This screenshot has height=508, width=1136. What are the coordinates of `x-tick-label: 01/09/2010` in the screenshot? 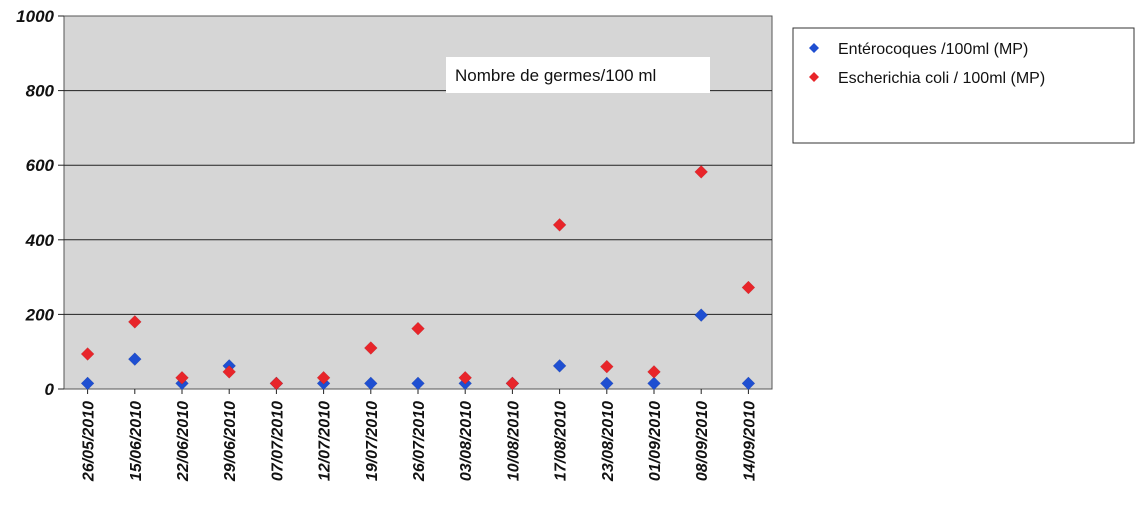 It's located at (655, 441).